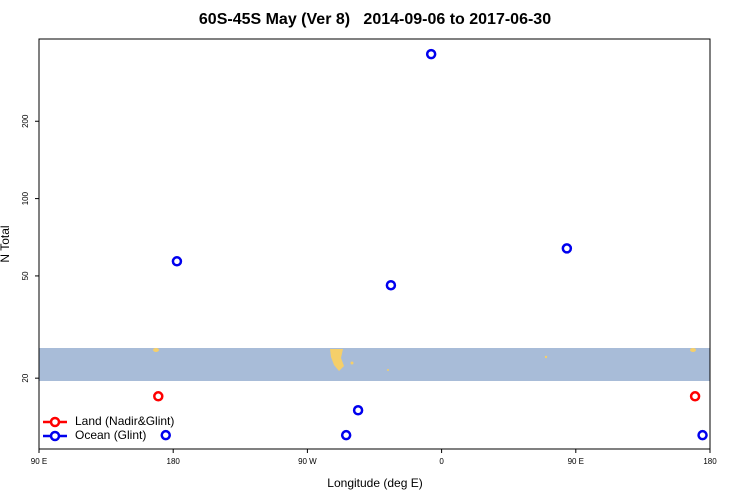 The image size is (750, 500). I want to click on legend-label: Ocean (Glint), so click(110, 435).